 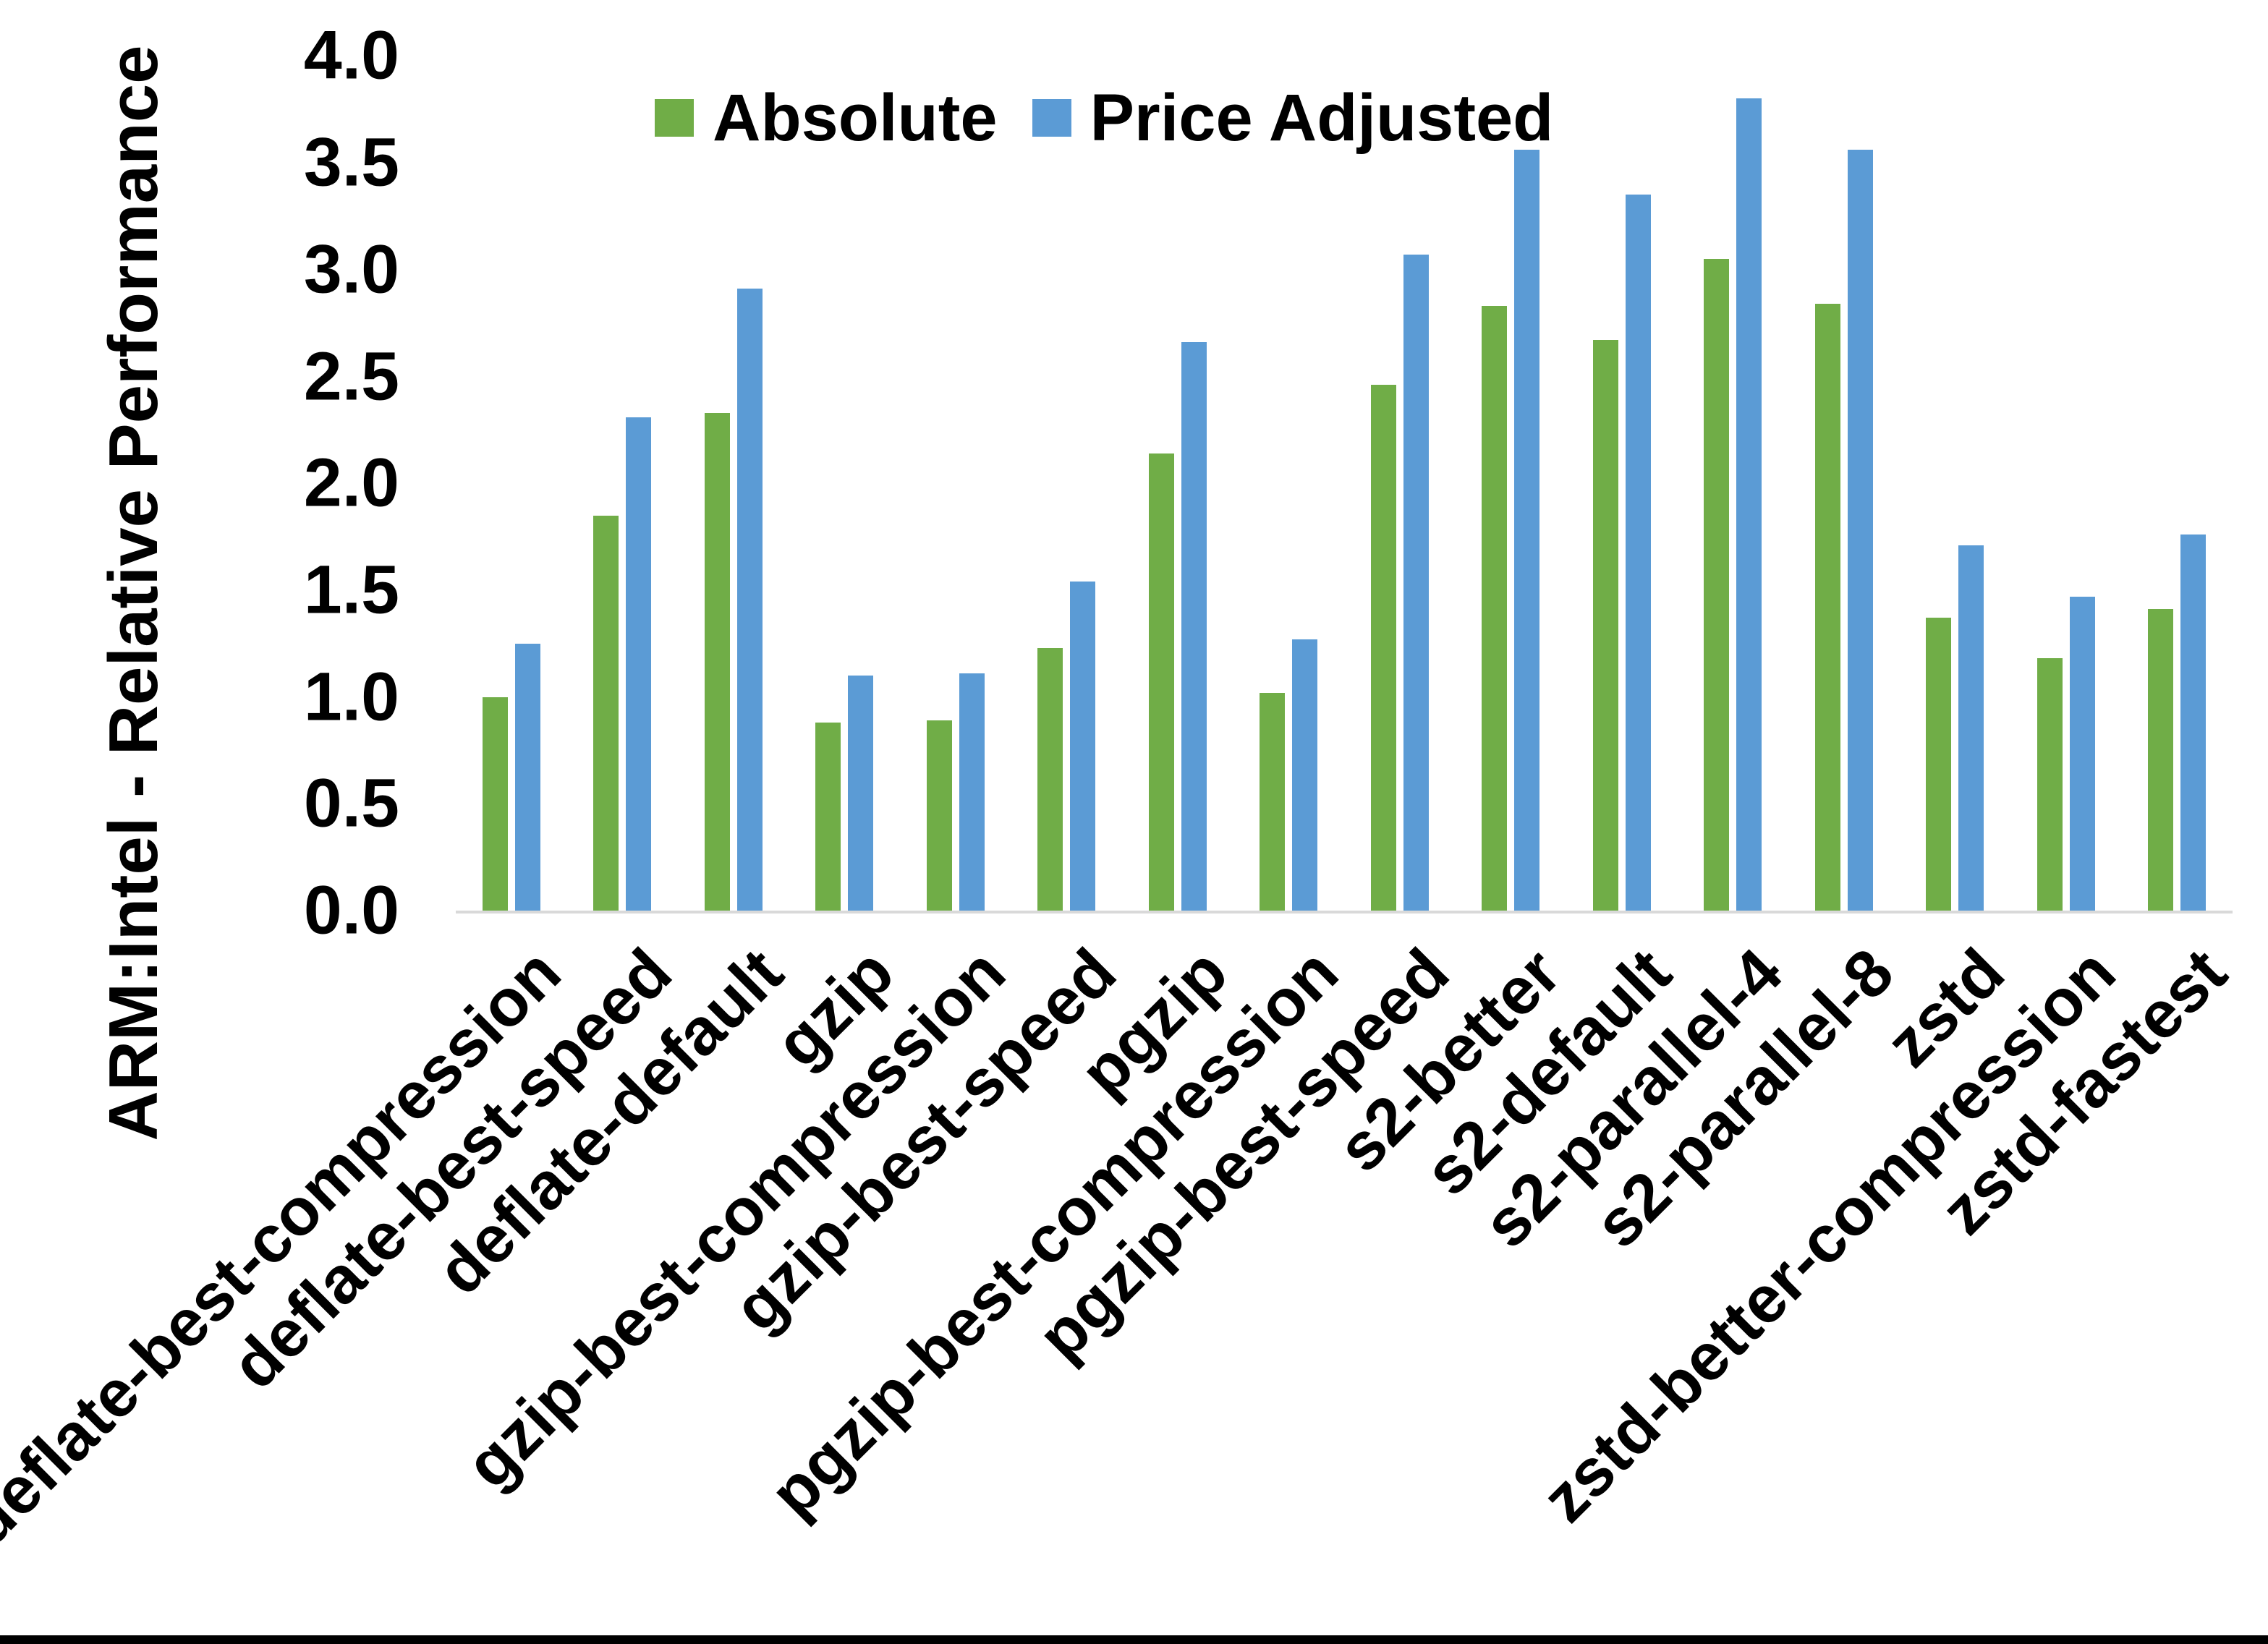 I want to click on bar-price-adjusted-gzip-best-compression, so click(x=972, y=792).